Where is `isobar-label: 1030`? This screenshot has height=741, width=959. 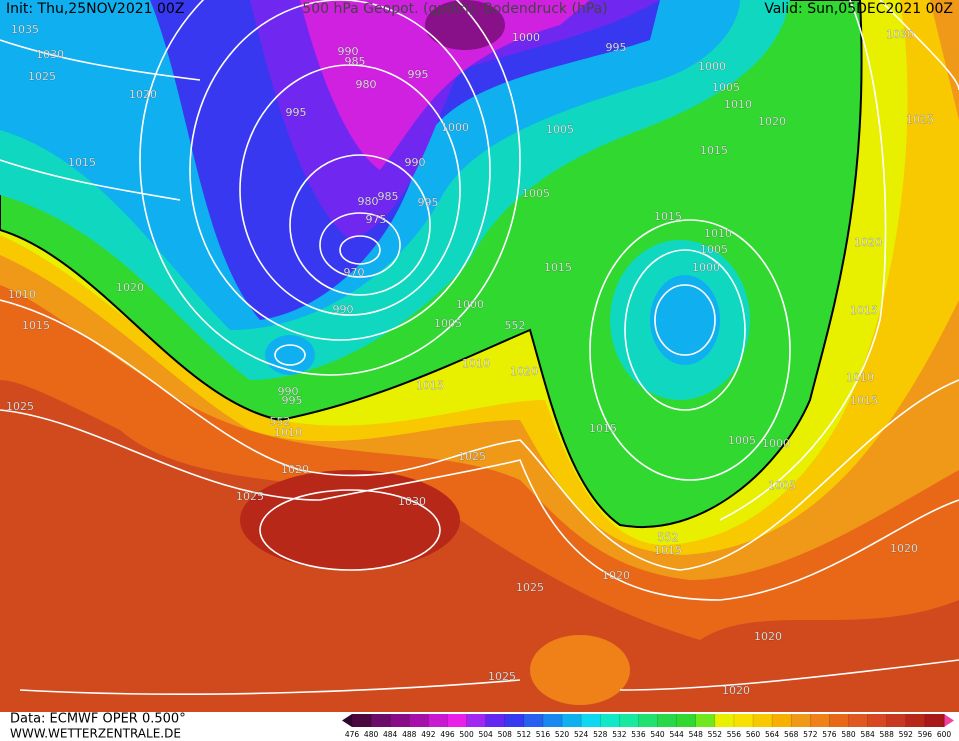 isobar-label: 1030 is located at coordinates (900, 34).